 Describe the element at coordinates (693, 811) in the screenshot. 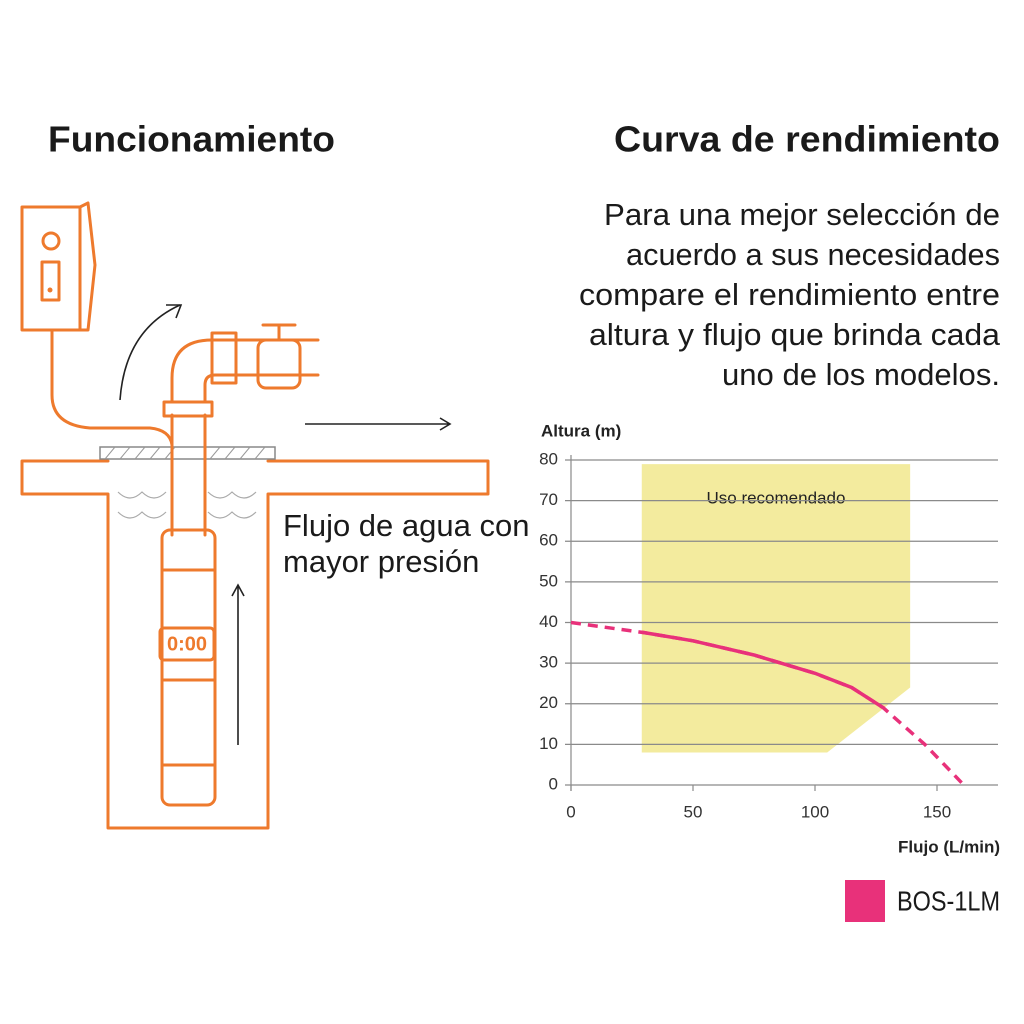

I see `x-tick-label: 50` at that location.